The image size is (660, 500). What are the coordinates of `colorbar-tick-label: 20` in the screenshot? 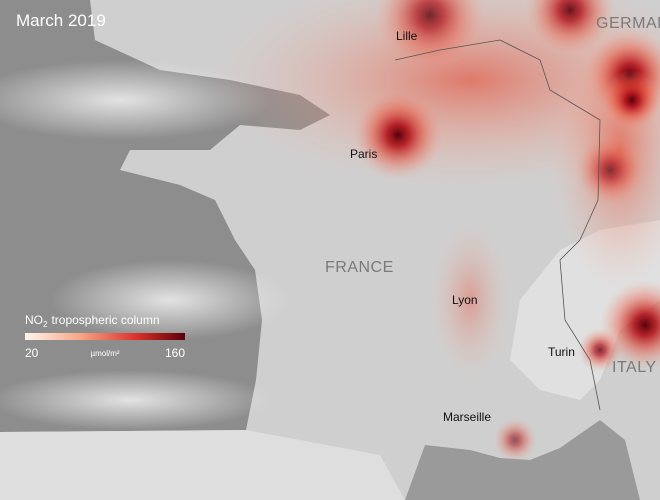 It's located at (32, 353).